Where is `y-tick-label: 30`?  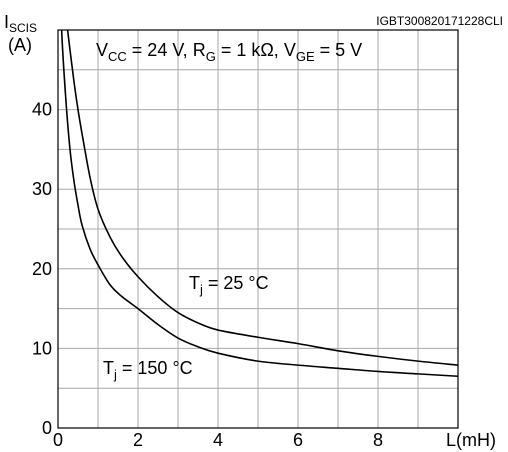
y-tick-label: 30 is located at coordinates (42, 189).